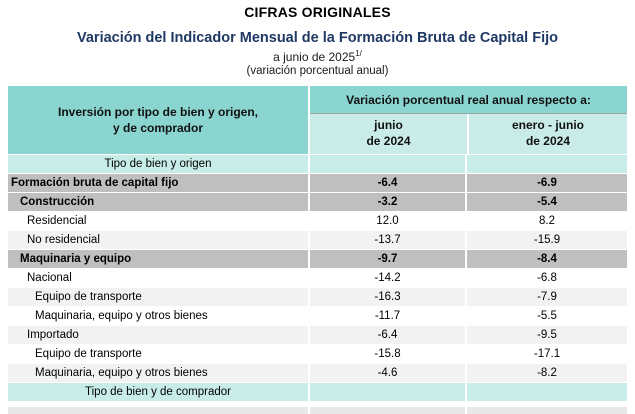 The width and height of the screenshot is (635, 414). Describe the element at coordinates (317, 12) in the screenshot. I see `kicker-cifras-originales: CIFRAS ORIGINALES` at that location.